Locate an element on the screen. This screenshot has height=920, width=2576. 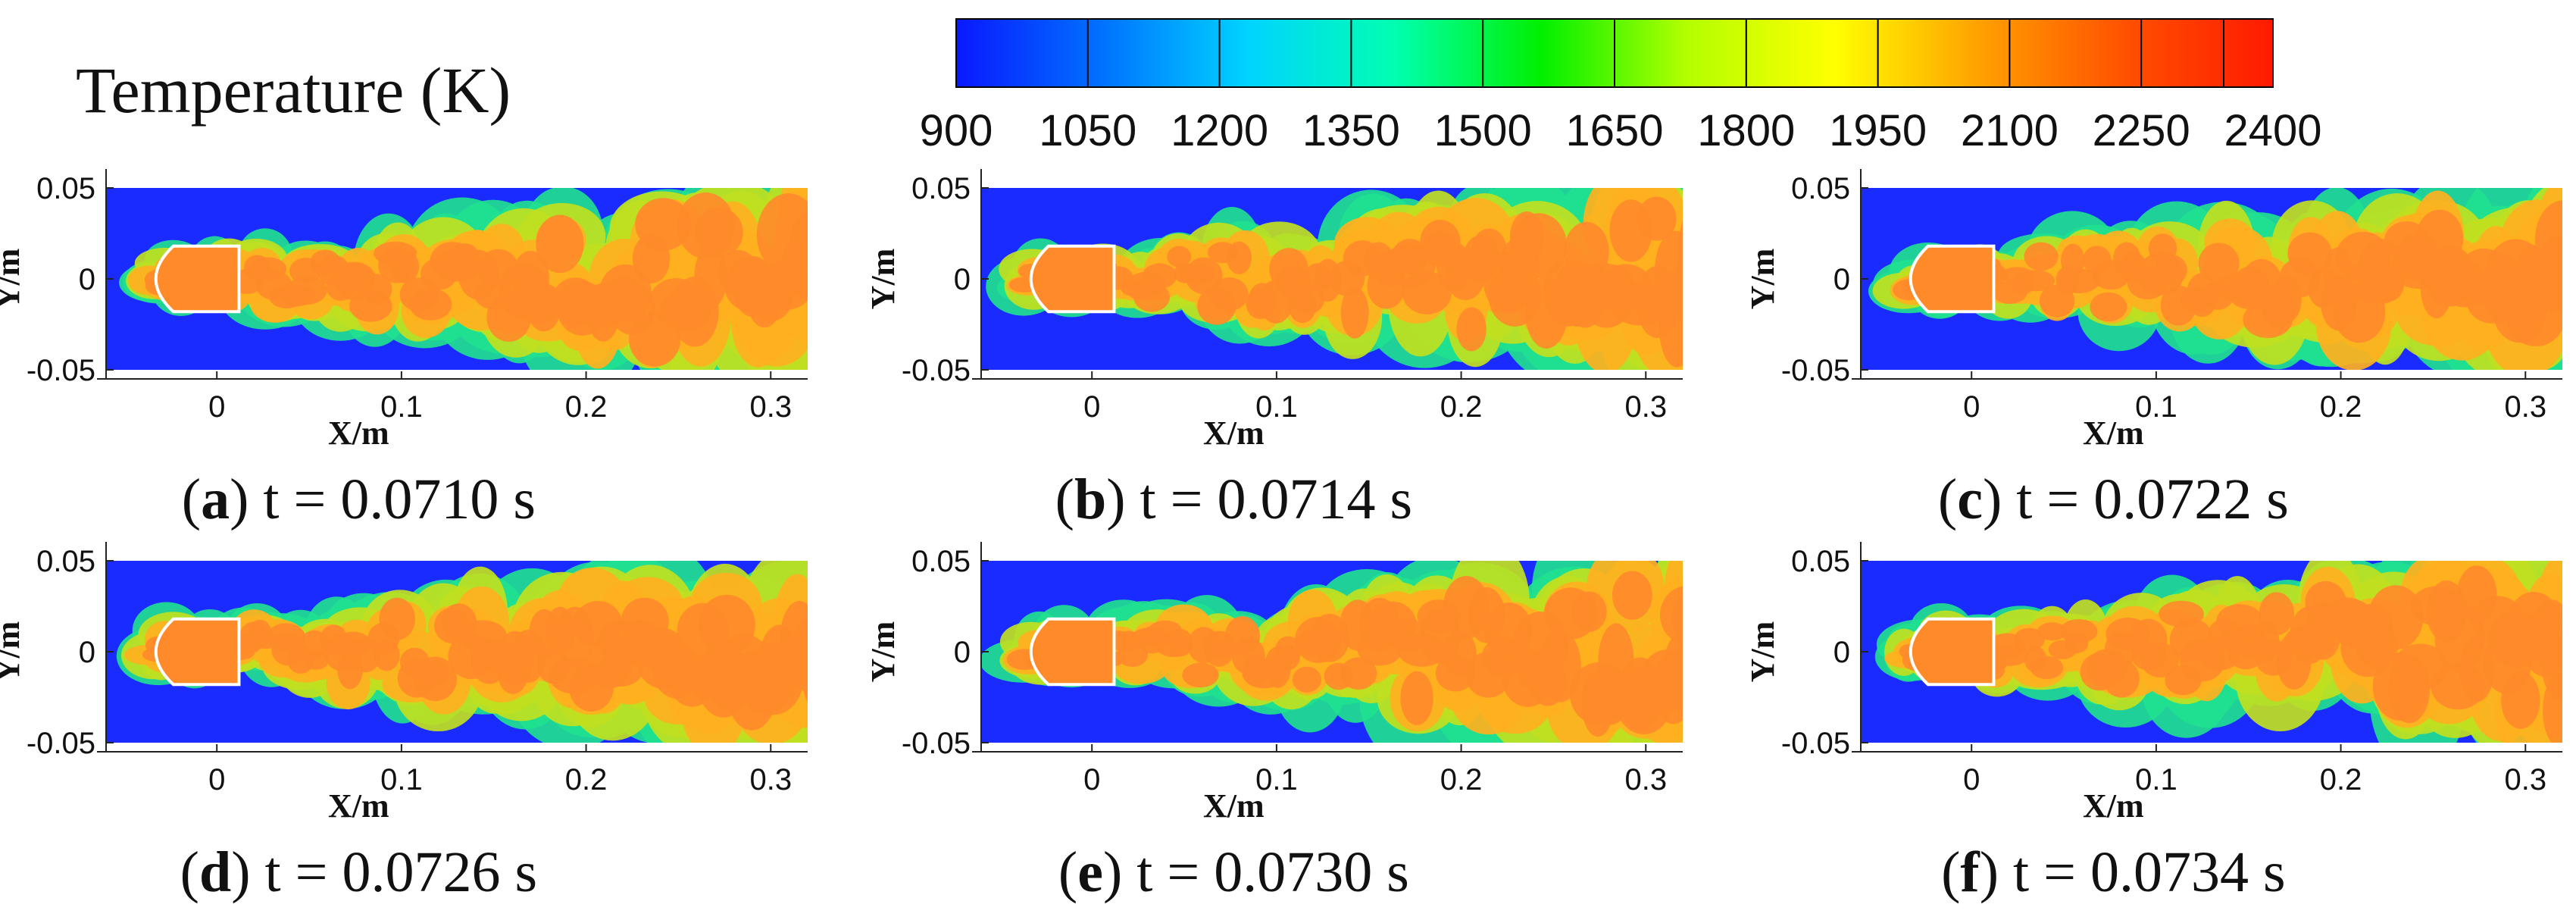
panel-time: t = 0.0726 s is located at coordinates (401, 872).